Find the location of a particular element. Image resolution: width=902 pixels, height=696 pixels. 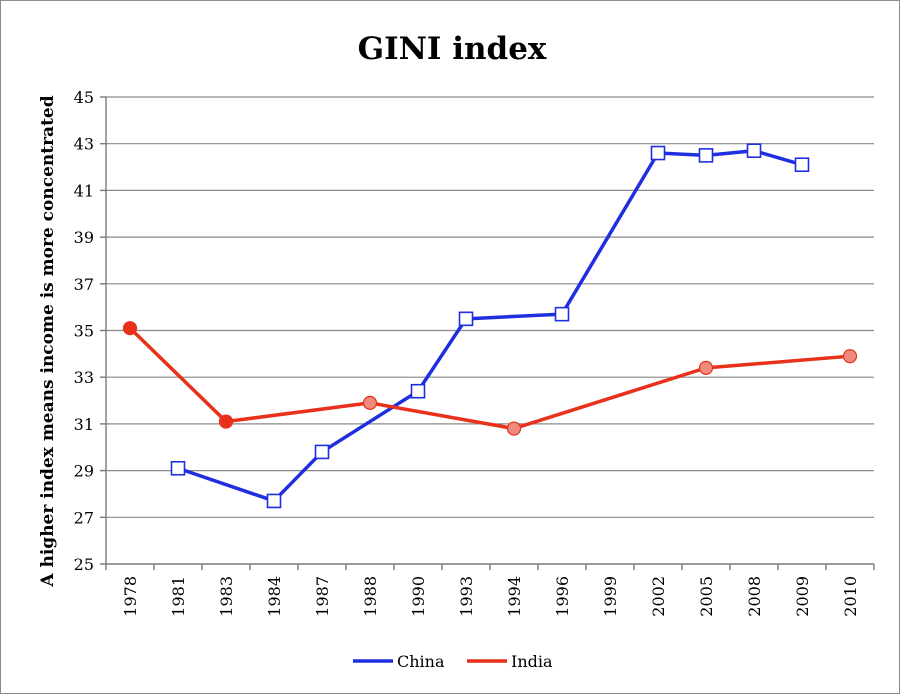

x-tick-label: 1999 is located at coordinates (610, 596).